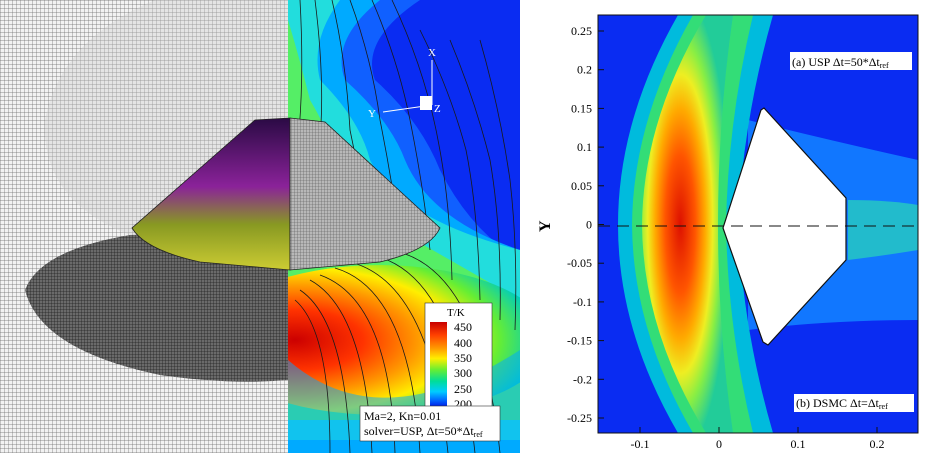 This screenshot has height=453, width=928. What do you see at coordinates (584, 70) in the screenshot?
I see `y-tick-label: 0.2` at bounding box center [584, 70].